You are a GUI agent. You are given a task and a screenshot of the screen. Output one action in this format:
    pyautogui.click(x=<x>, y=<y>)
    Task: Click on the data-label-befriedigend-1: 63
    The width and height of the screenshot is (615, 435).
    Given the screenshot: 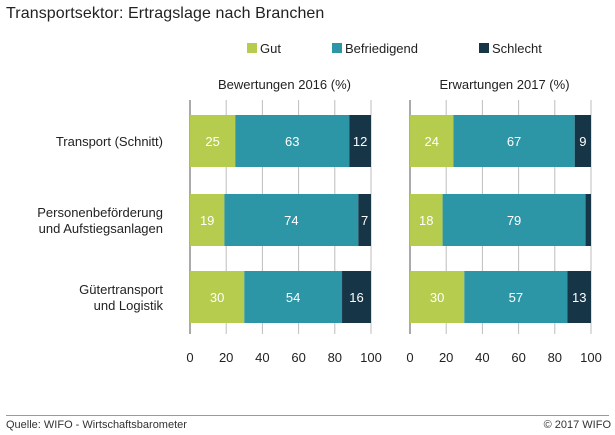 What is the action you would take?
    pyautogui.click(x=292, y=141)
    